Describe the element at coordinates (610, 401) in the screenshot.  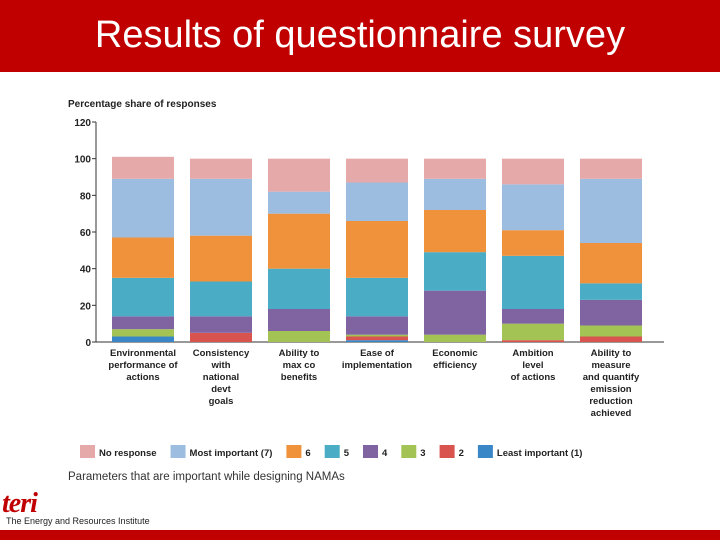
I see `x-tick-label: reduction` at that location.